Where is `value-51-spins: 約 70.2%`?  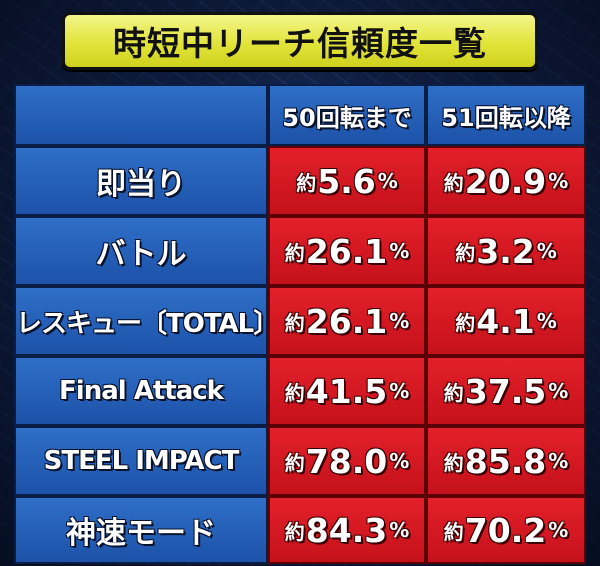 value-51-spins: 約 70.2% is located at coordinates (506, 530).